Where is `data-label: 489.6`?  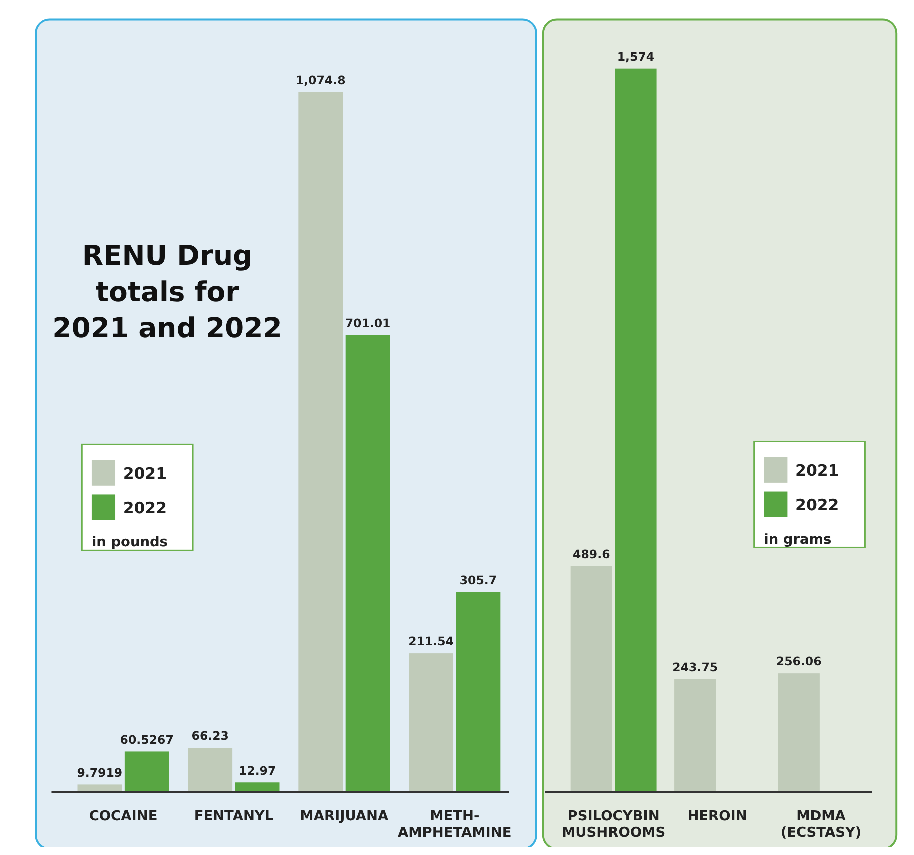 data-label: 489.6 is located at coordinates (591, 555).